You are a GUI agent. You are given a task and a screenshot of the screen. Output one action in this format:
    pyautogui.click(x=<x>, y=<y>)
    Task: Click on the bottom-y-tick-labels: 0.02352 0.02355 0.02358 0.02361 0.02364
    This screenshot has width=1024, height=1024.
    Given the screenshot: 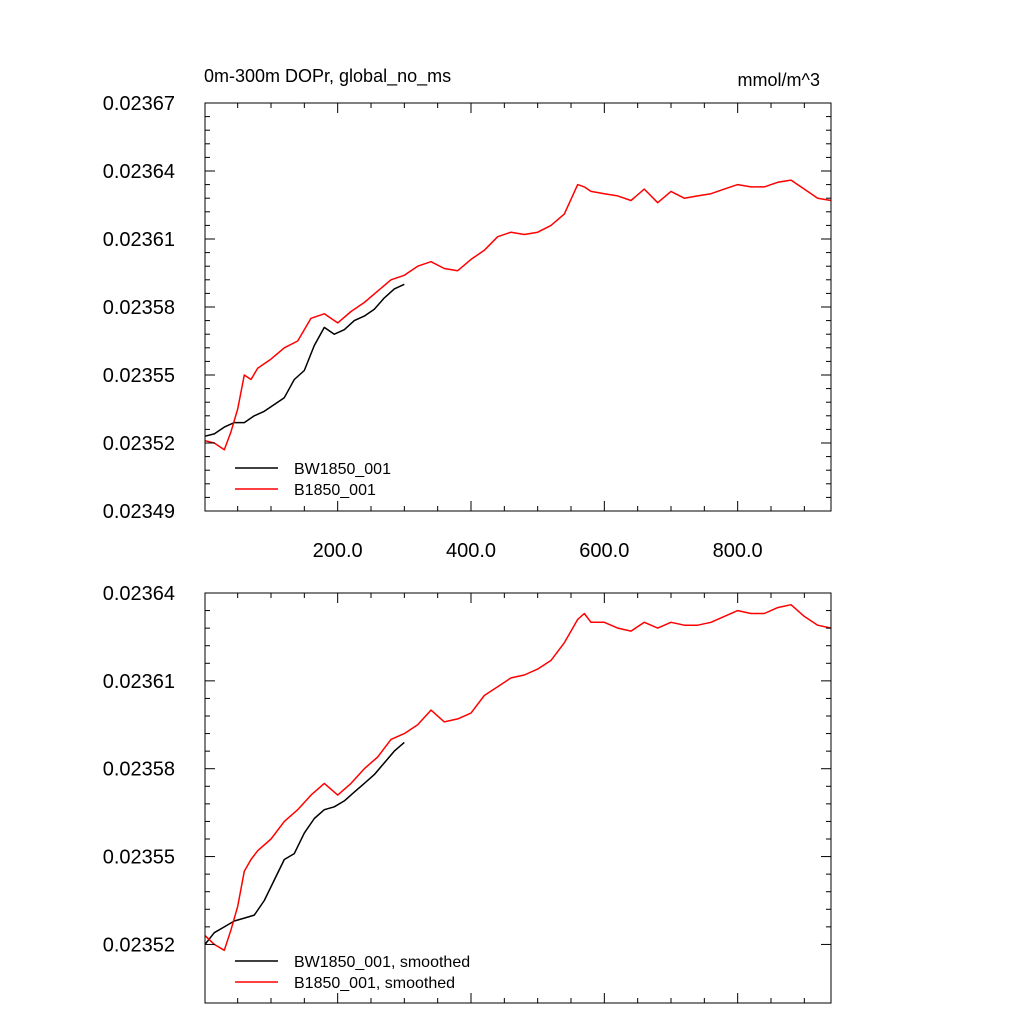 What is the action you would take?
    pyautogui.click(x=139, y=769)
    